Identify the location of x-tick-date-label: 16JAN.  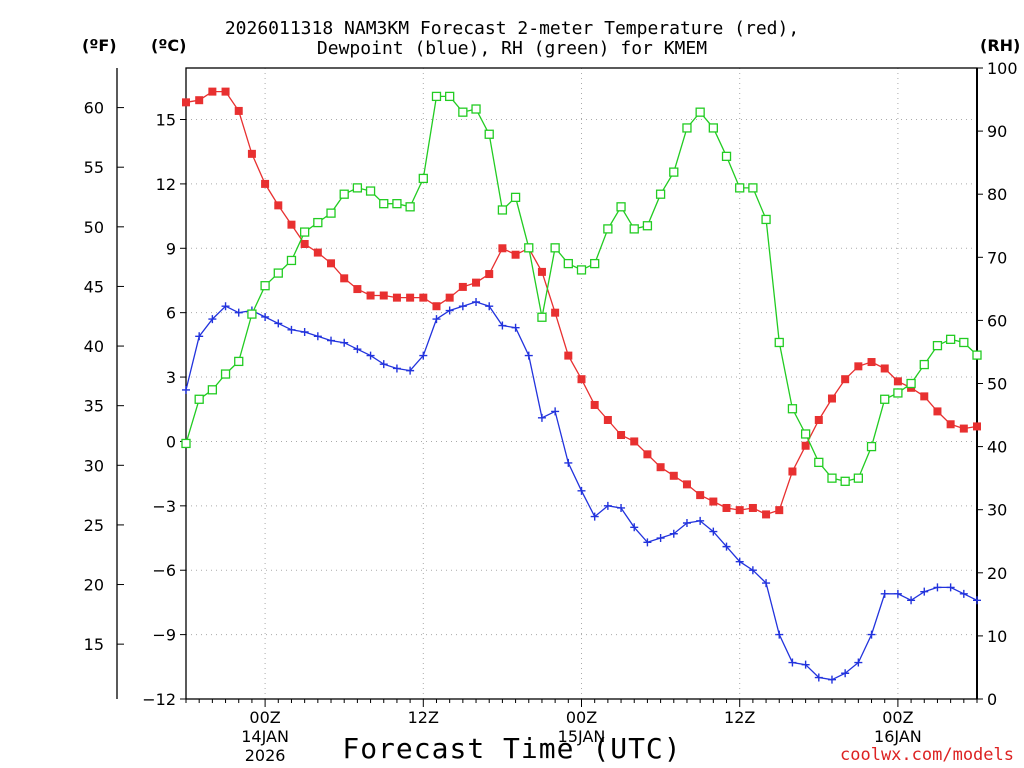
(898, 736).